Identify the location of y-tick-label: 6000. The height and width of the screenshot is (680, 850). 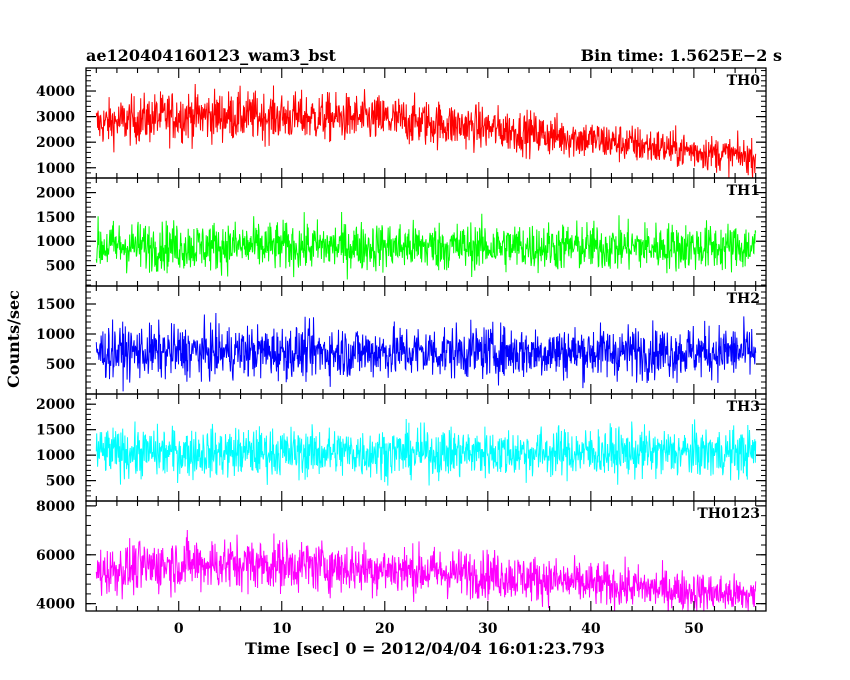
(55, 556).